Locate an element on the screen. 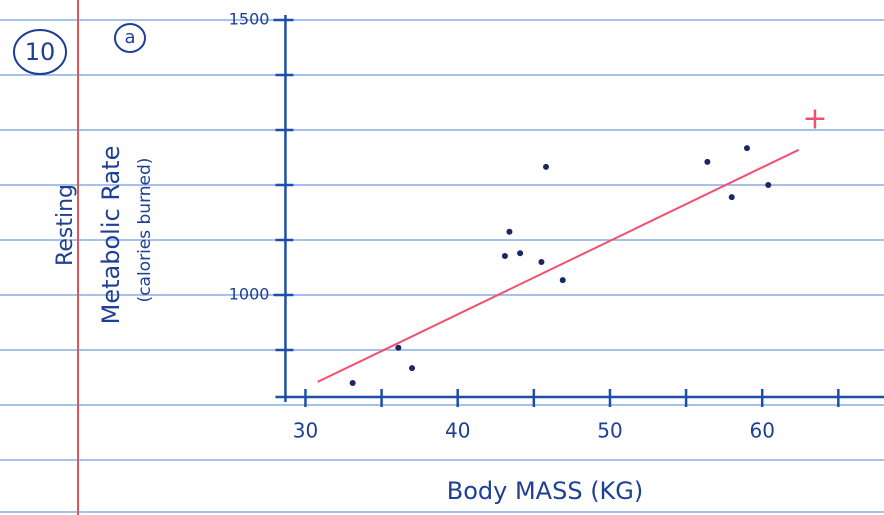 Image resolution: width=884 pixels, height=515 pixels. y-tick-label: 1500 is located at coordinates (249, 19).